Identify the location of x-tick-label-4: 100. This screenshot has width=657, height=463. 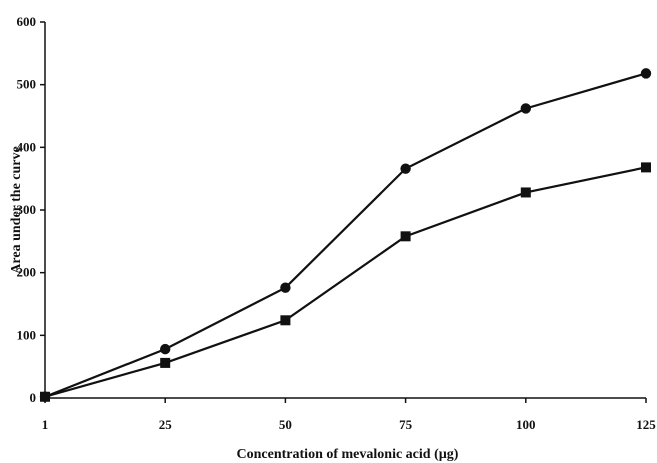
(526, 424).